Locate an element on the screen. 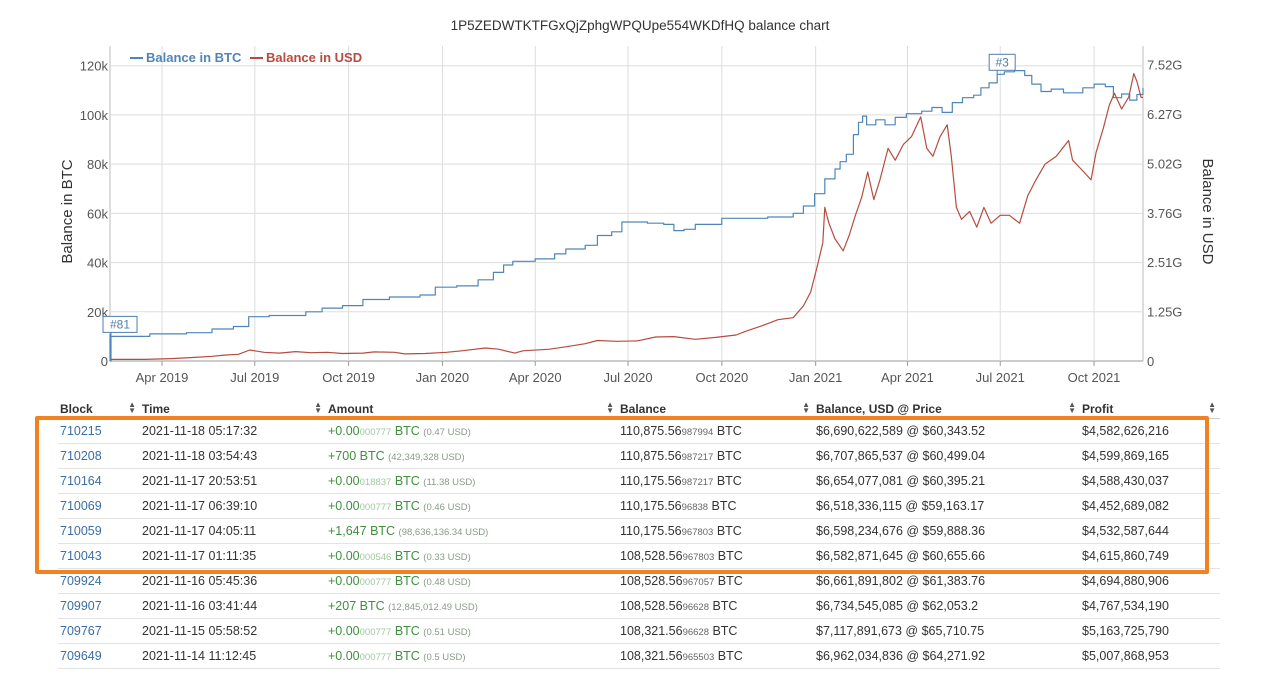 This screenshot has width=1280, height=675. balance-cell: 110,875.56987217 BTC is located at coordinates (716, 456).